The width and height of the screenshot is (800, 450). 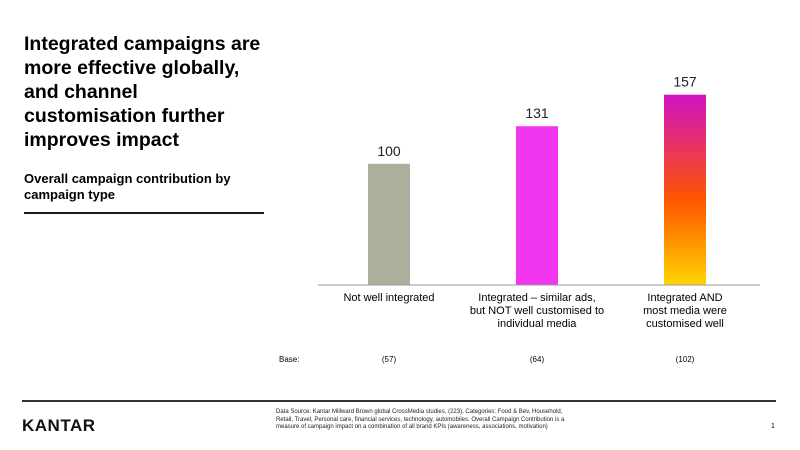 I want to click on bar-value-label-2: 131, so click(x=537, y=113).